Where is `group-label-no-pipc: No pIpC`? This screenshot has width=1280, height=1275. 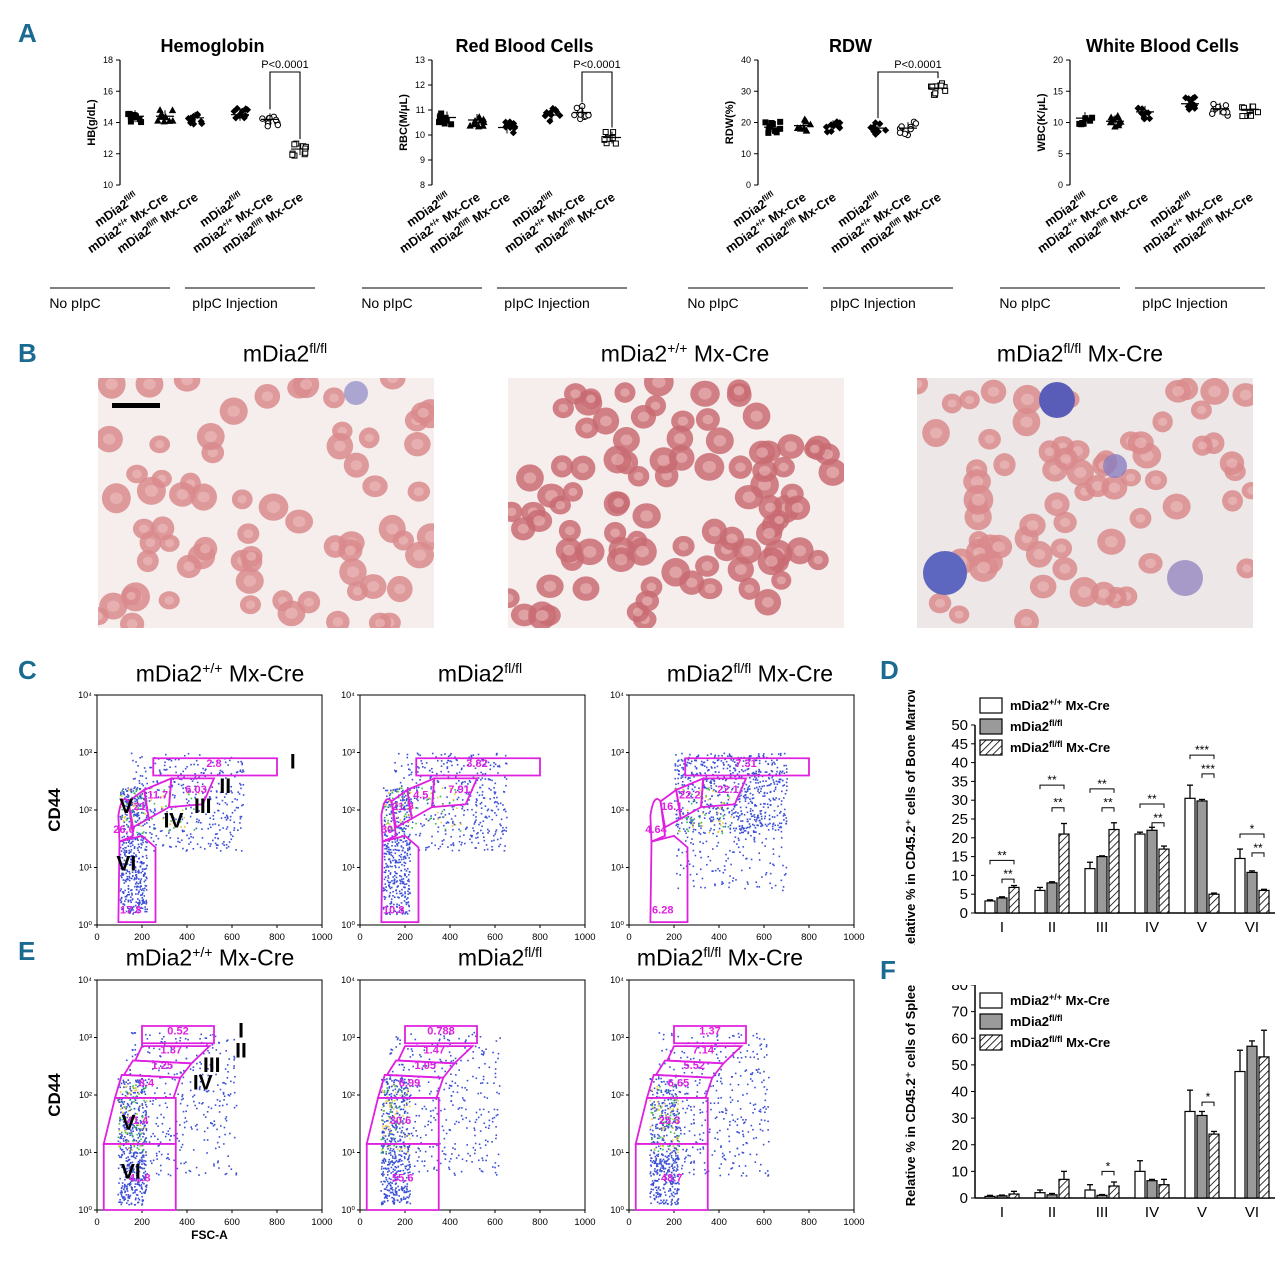 group-label-no-pipc: No pIpC is located at coordinates (712, 303).